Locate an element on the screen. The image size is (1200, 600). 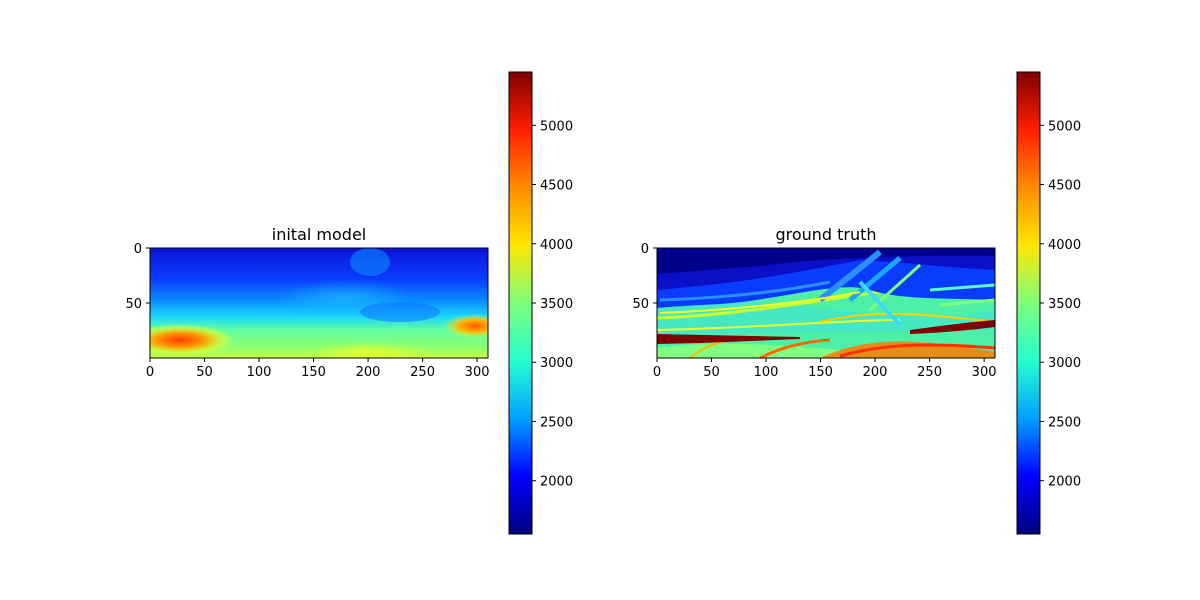
colorbar-initial-model: 2000 2500 3000 3500 4000 4500 5000 is located at coordinates (540, 303).